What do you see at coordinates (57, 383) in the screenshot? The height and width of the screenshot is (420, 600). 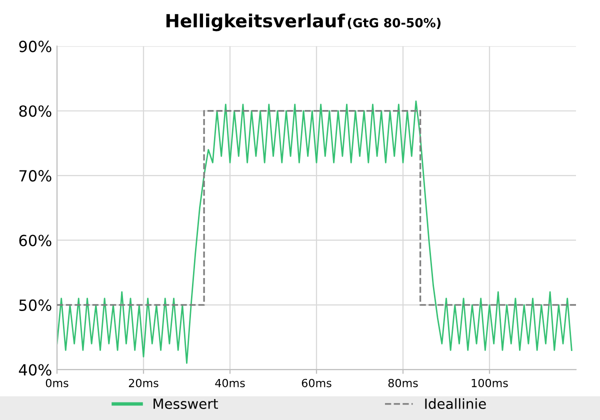 I see `x-tick-label: 0ms` at bounding box center [57, 383].